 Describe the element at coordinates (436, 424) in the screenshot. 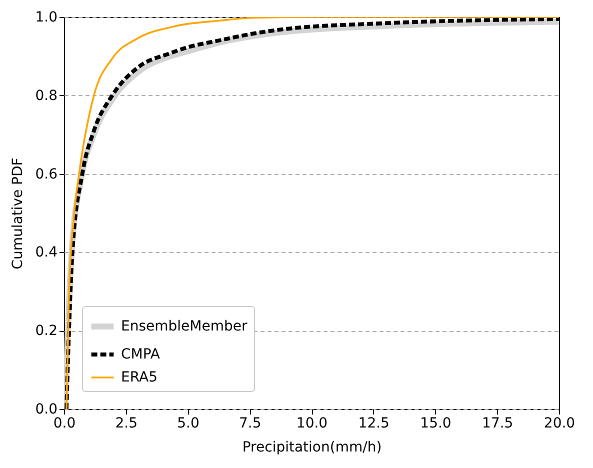

I see `x-tick-label: 15.0` at that location.